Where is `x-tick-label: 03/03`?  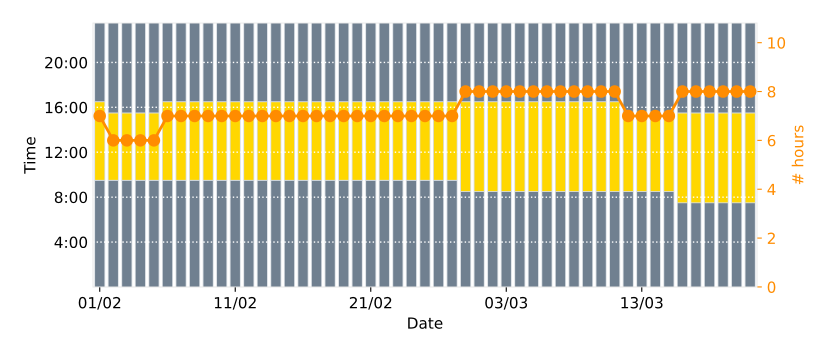
x-tick-label: 03/03 is located at coordinates (506, 303).